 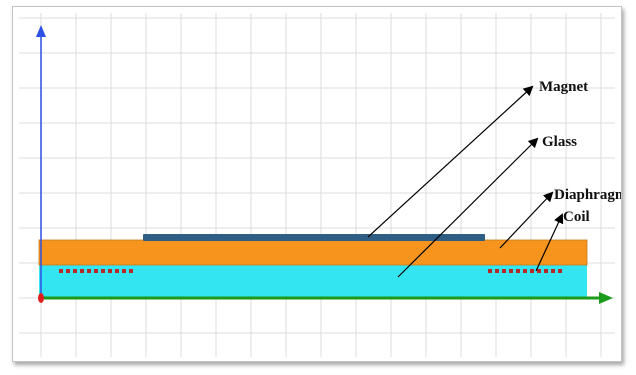 What do you see at coordinates (606, 298) in the screenshot?
I see `arrow-right-icon` at bounding box center [606, 298].